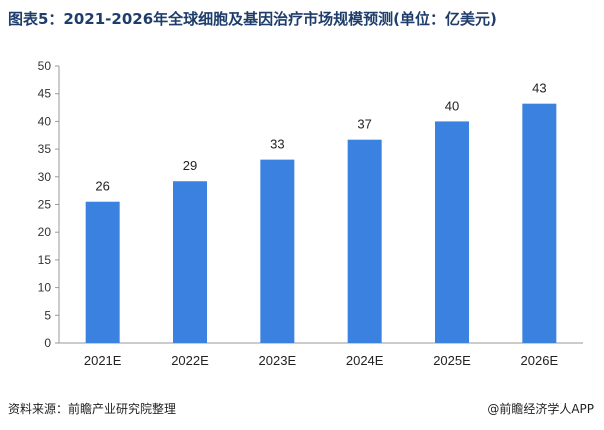 This screenshot has width=604, height=430. I want to click on y-tick-label: 35, so click(45, 149).